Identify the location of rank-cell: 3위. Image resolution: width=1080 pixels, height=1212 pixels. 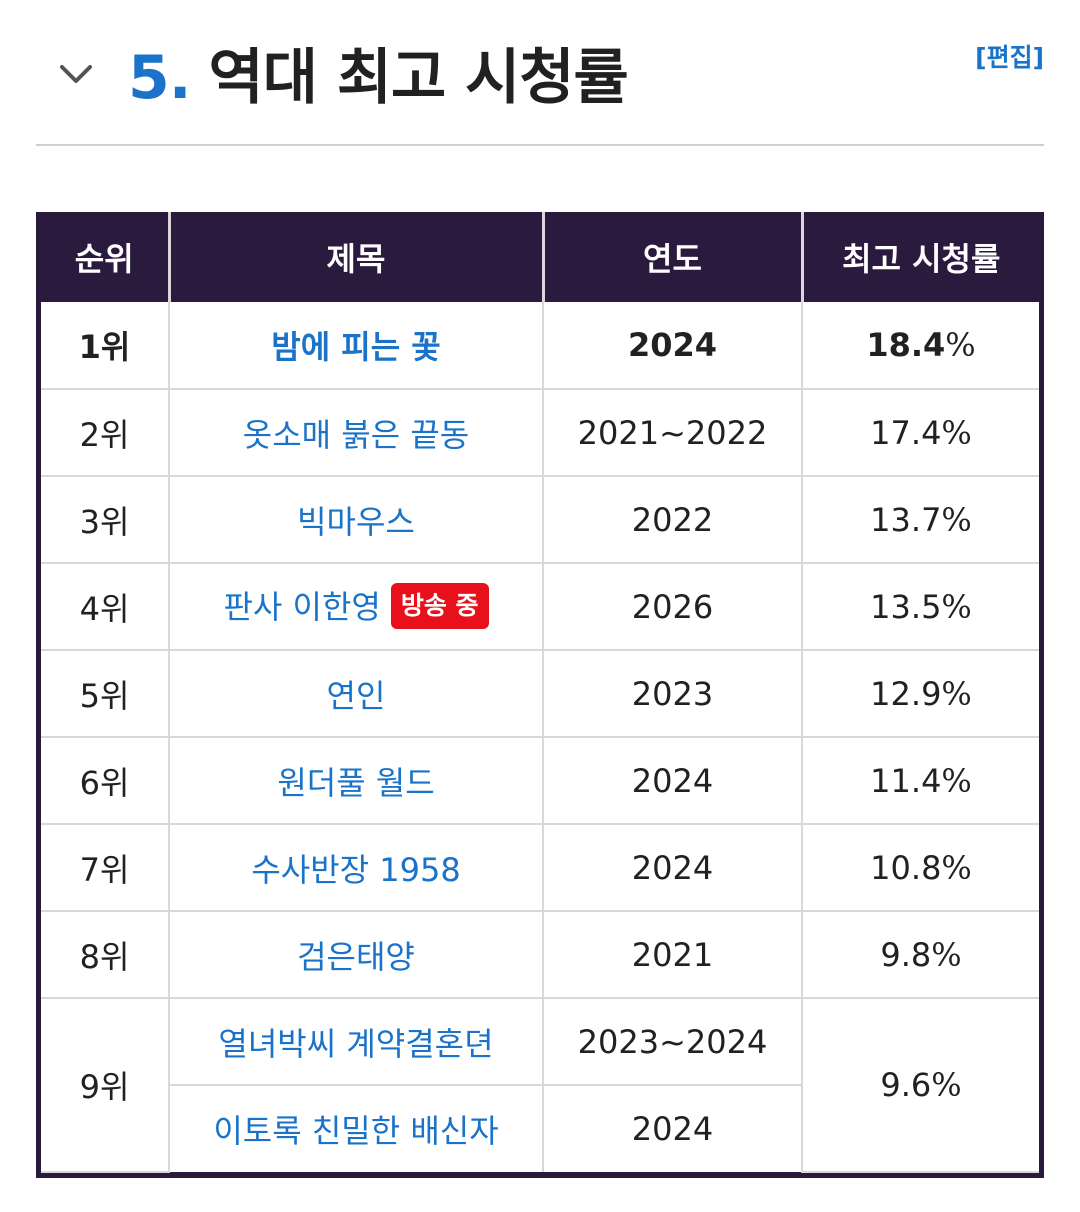
(105, 519).